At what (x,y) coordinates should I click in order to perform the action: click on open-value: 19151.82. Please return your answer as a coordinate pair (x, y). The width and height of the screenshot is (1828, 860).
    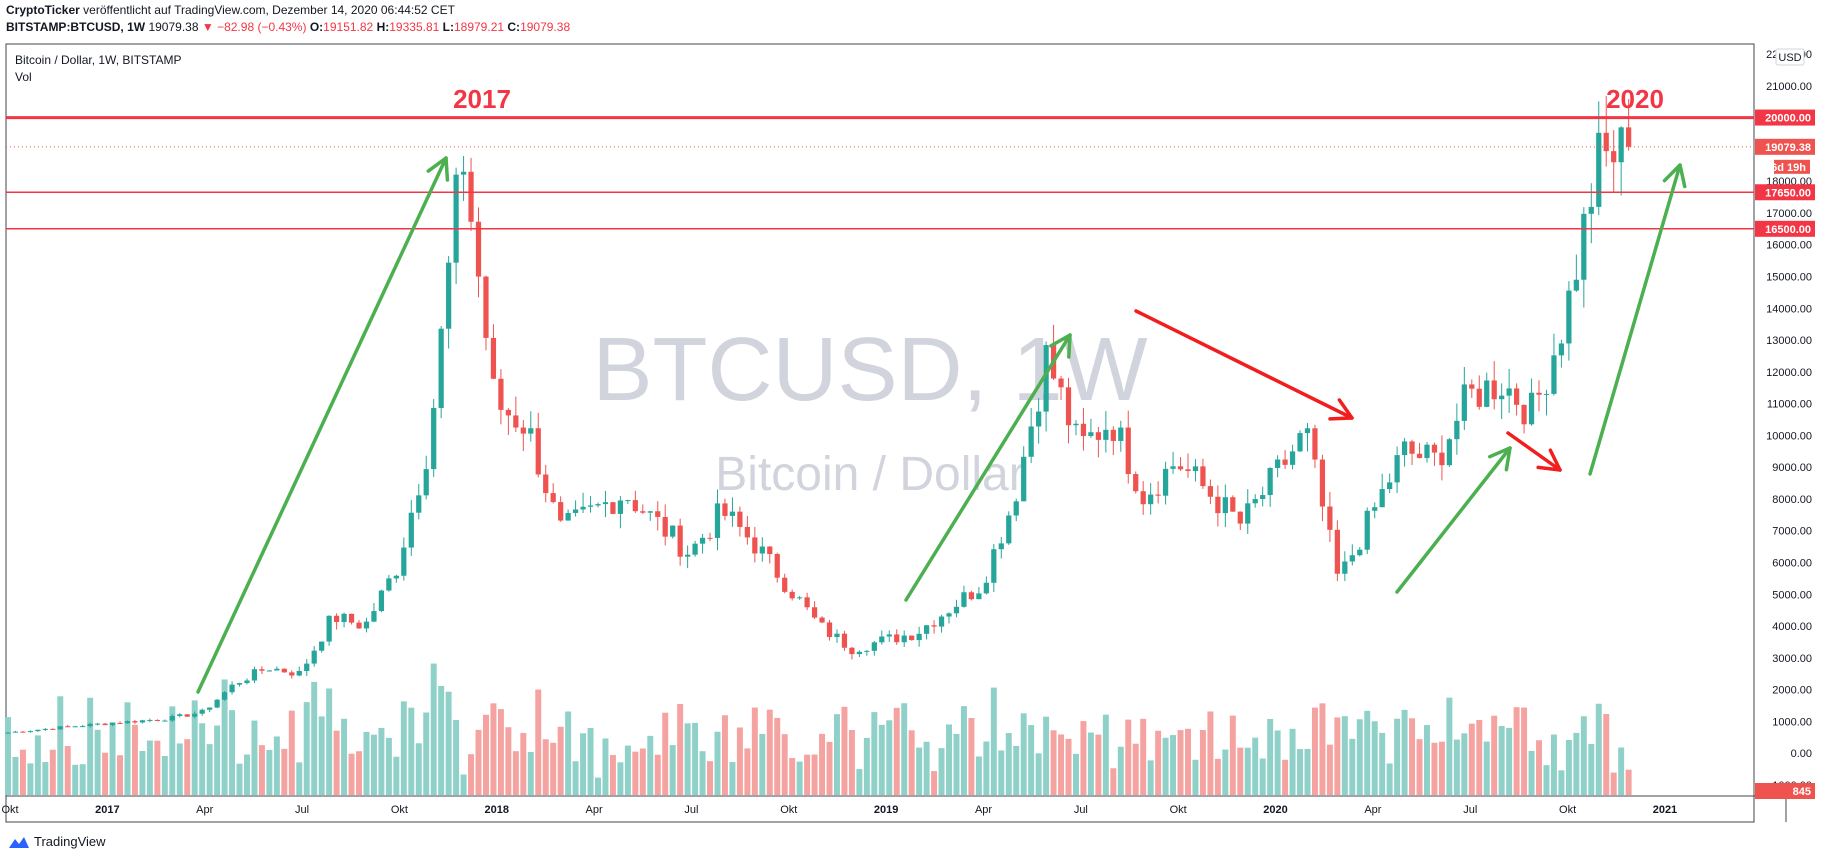
    Looking at the image, I should click on (348, 27).